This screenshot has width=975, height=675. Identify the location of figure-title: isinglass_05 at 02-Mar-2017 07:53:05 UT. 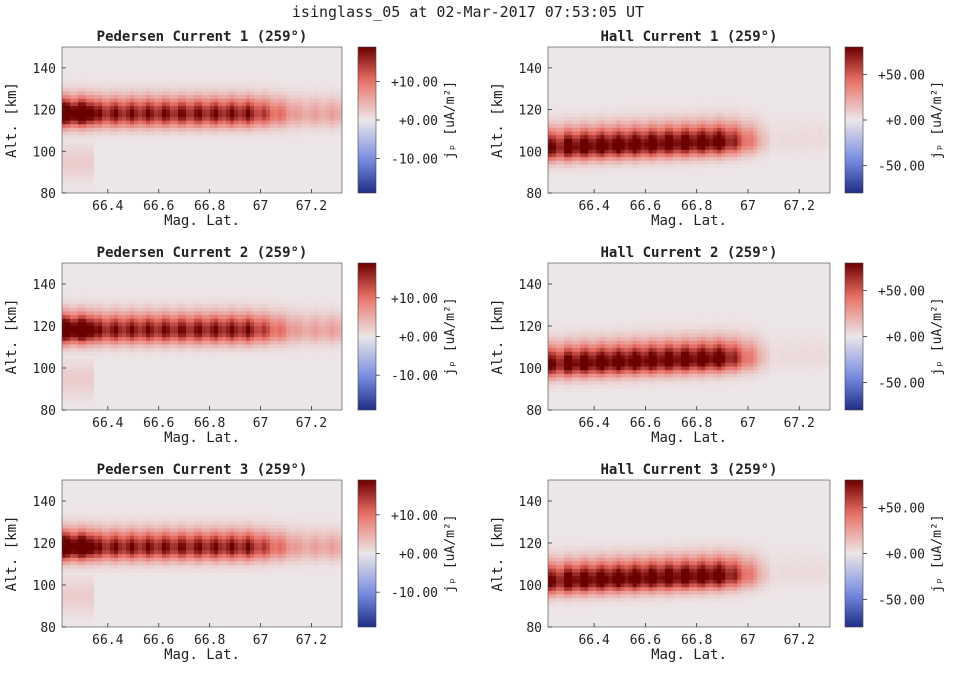
(468, 12).